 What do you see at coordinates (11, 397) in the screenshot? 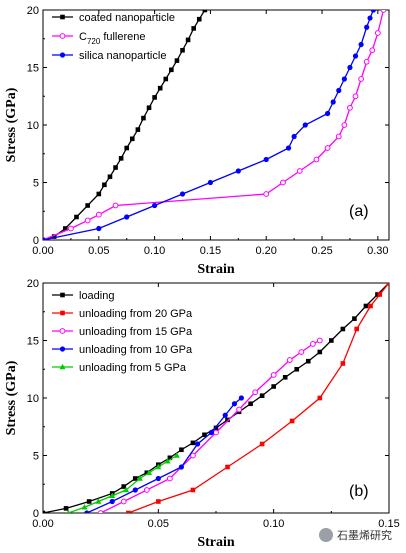
I see `y-axis-title-b: Stress (GPa)` at bounding box center [11, 397].